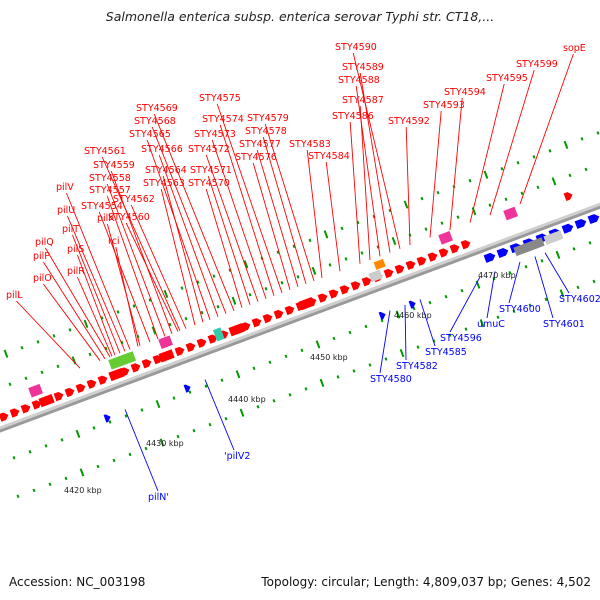 The image size is (600, 600). What do you see at coordinates (574, 48) in the screenshot?
I see `gene-label: sopE` at bounding box center [574, 48].